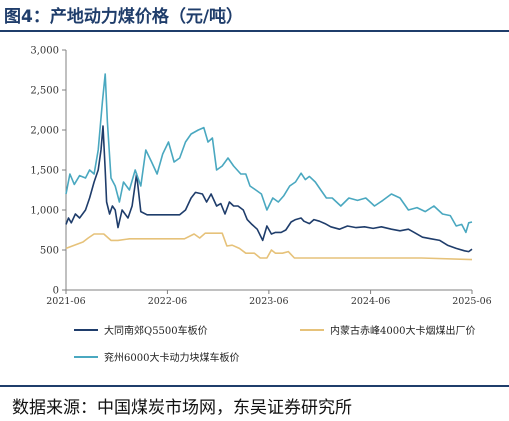 The image size is (509, 421). Describe the element at coordinates (65, 301) in the screenshot. I see `x-tick-label: 2021-06` at that location.